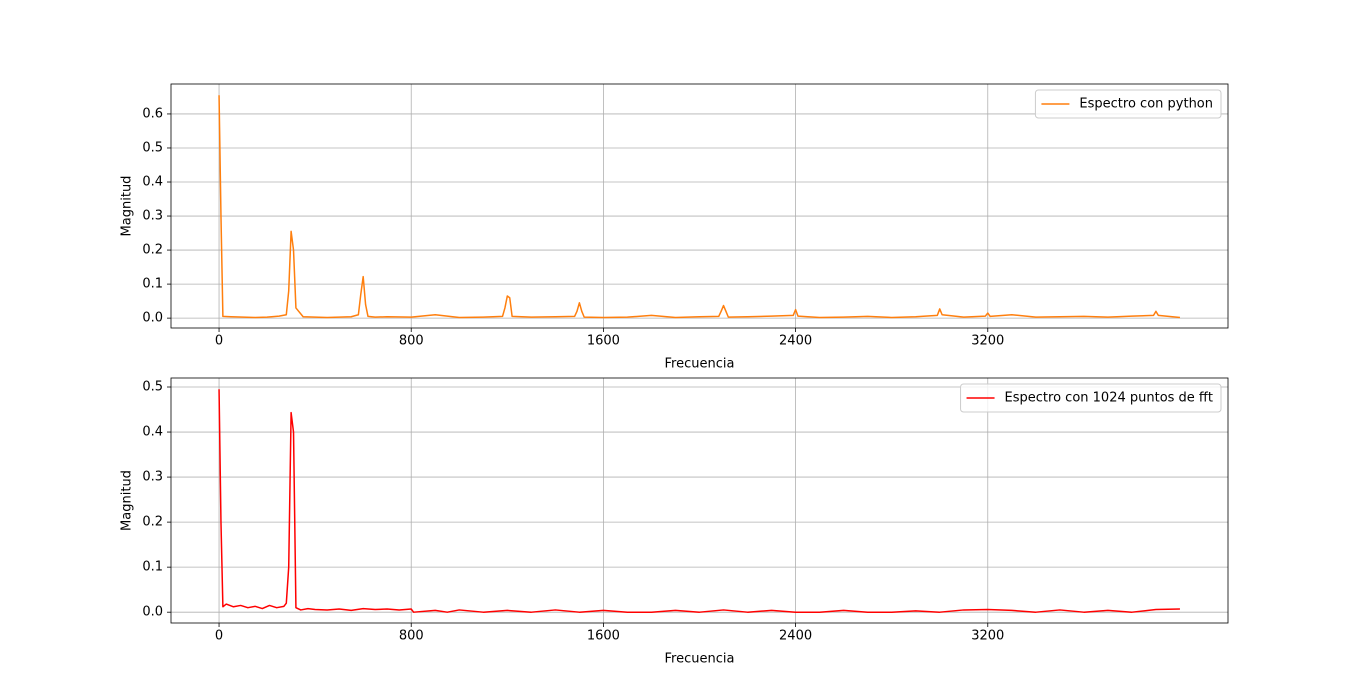 The image size is (1364, 700). What do you see at coordinates (1146, 104) in the screenshot?
I see `legend-label: Espectro con python` at bounding box center [1146, 104].